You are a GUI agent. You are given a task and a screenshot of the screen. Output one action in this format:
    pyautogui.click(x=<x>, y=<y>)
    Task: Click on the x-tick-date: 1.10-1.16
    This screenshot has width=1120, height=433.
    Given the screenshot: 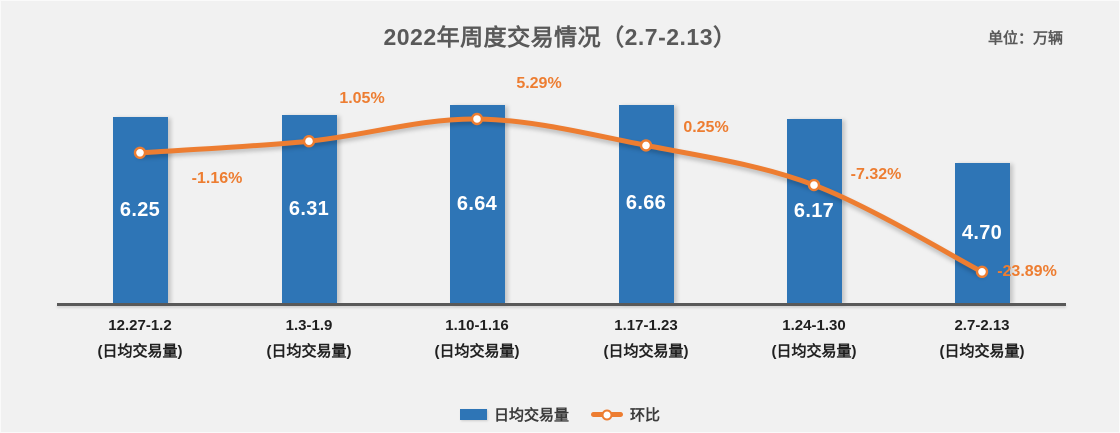 What is the action you would take?
    pyautogui.click(x=477, y=325)
    